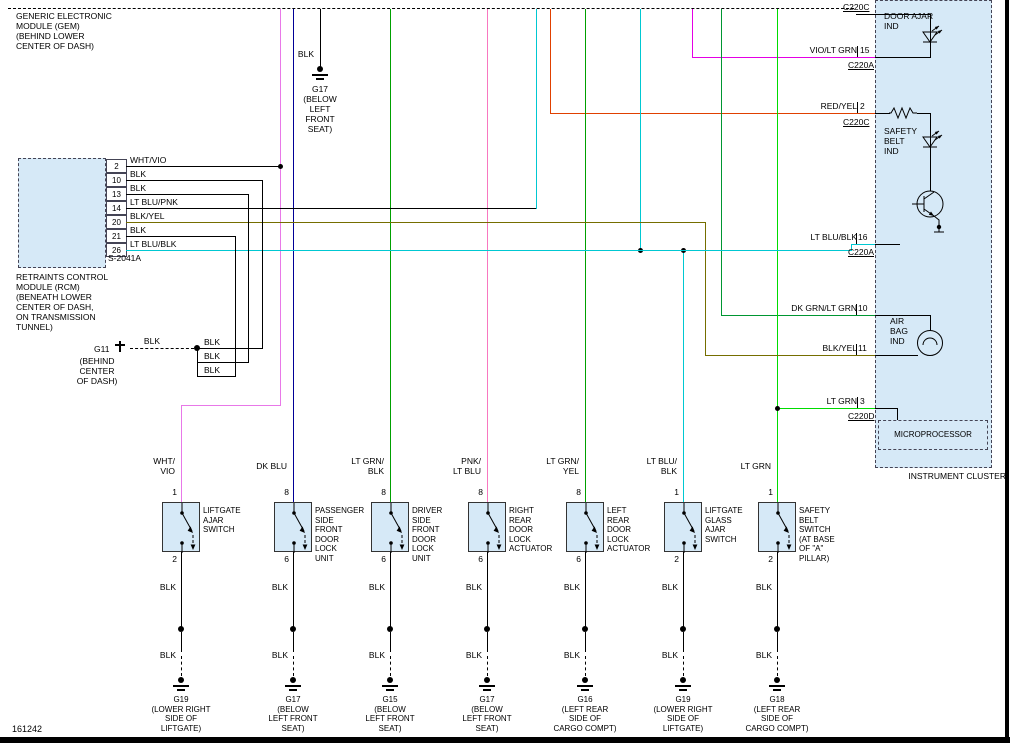  Describe the element at coordinates (930, 343) in the screenshot. I see `bulb-indicator-icon` at that location.